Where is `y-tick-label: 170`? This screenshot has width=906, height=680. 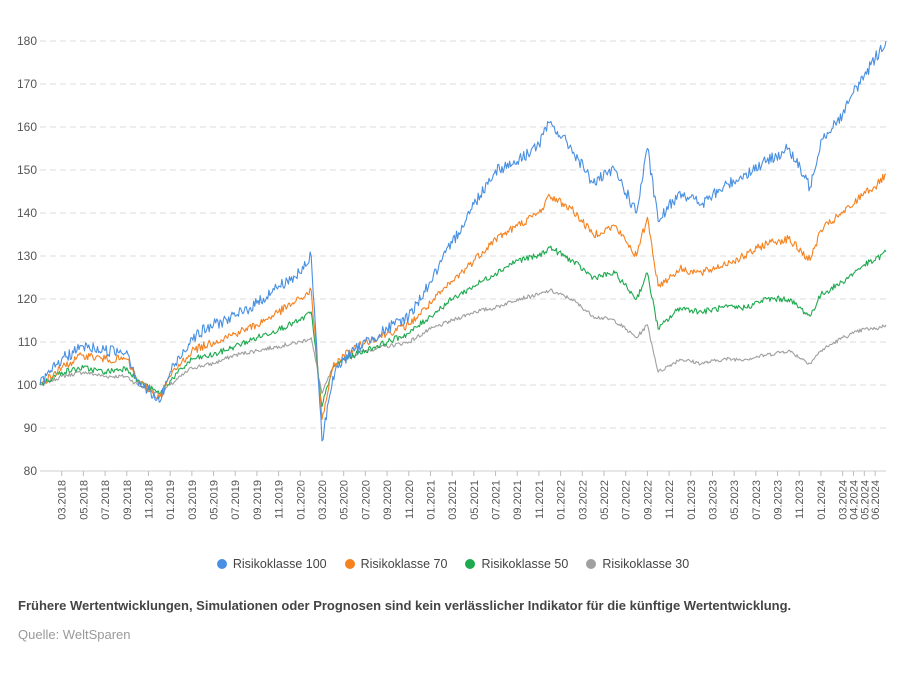 y-tick-label: 170 is located at coordinates (27, 84).